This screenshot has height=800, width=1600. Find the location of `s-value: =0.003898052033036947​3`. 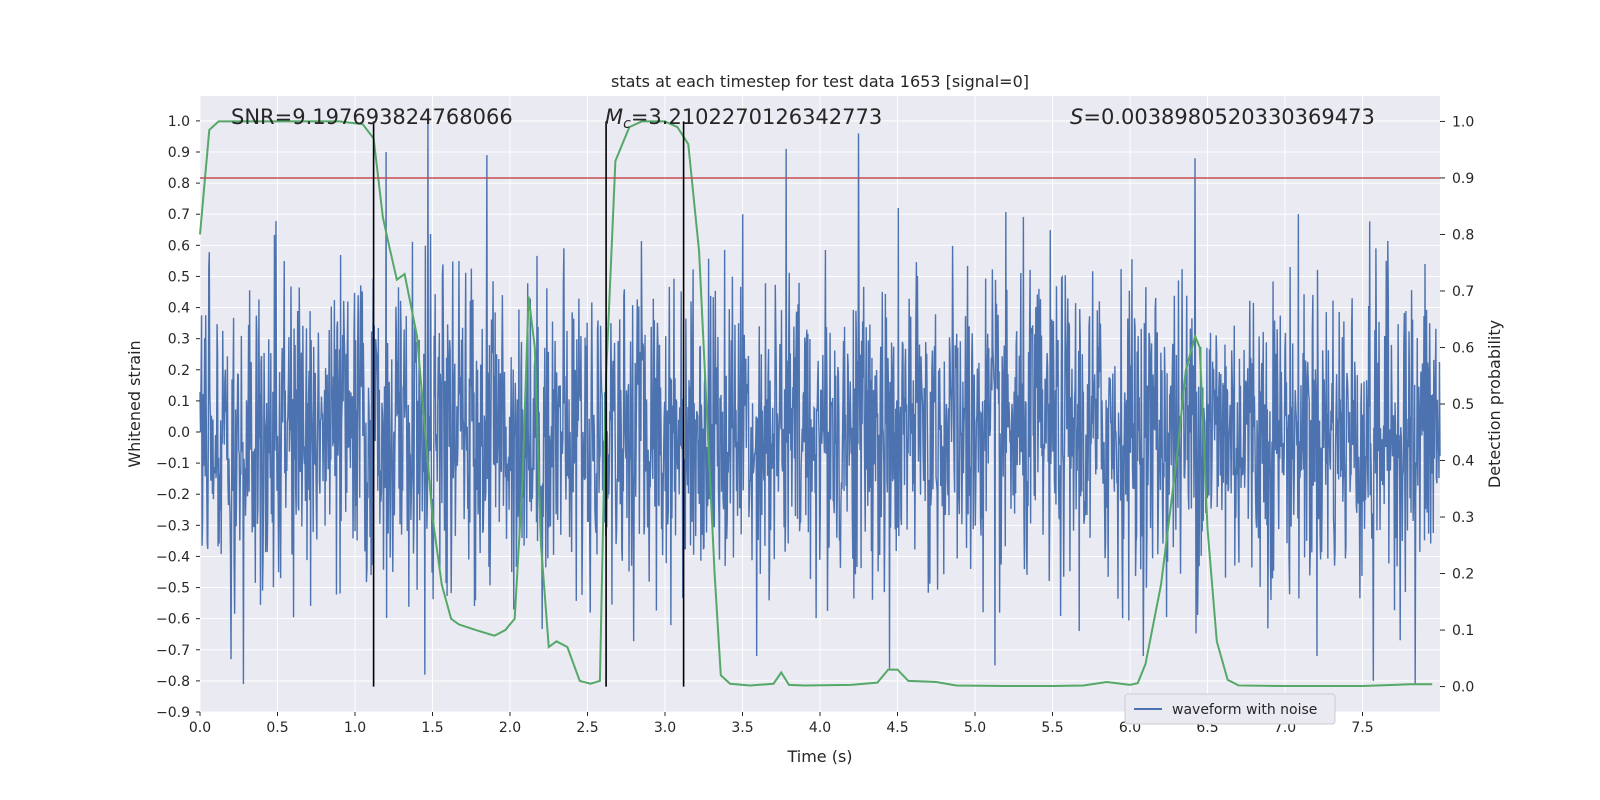

s-value: =0.003898052033036947​3 is located at coordinates (1229, 117).